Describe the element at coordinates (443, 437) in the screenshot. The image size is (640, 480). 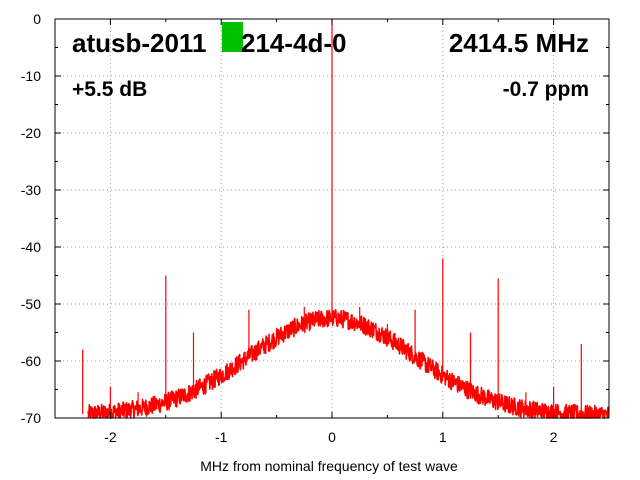
I see `x-tick-label: 1` at that location.